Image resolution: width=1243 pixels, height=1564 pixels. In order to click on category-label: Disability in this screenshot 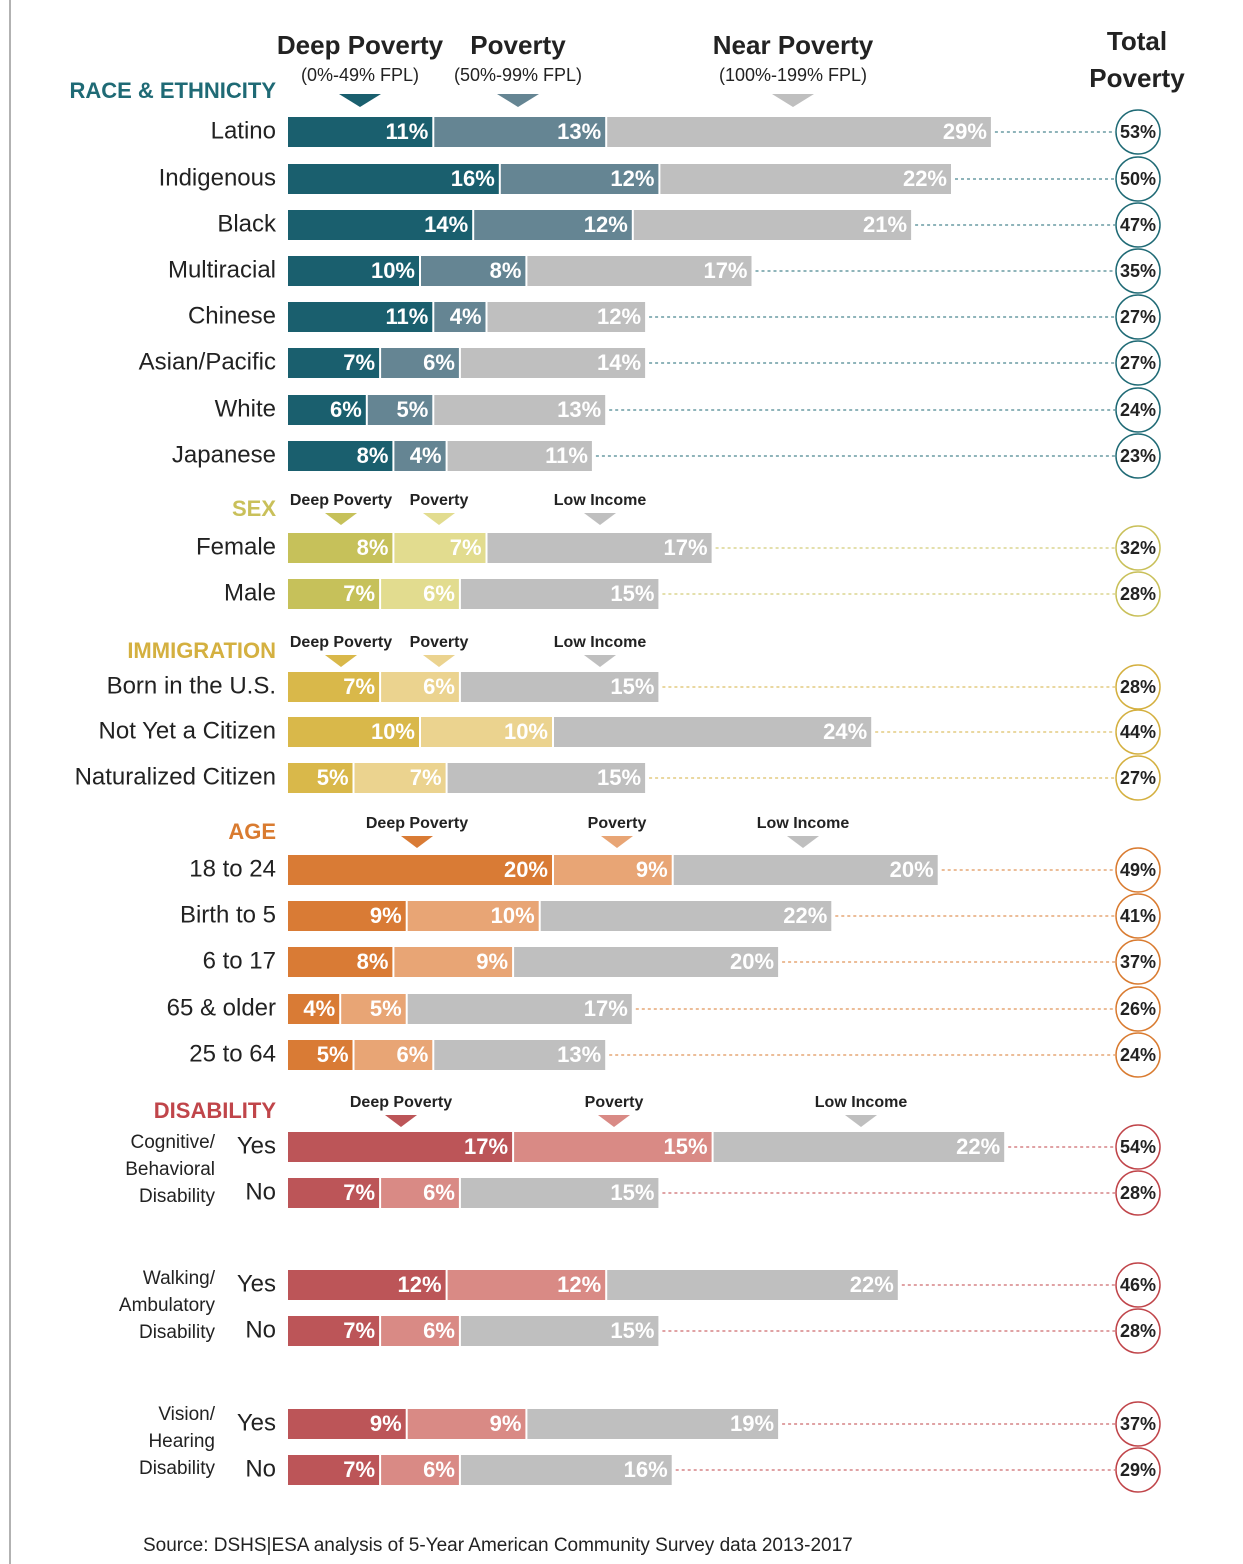, I will do `click(177, 1196)`.